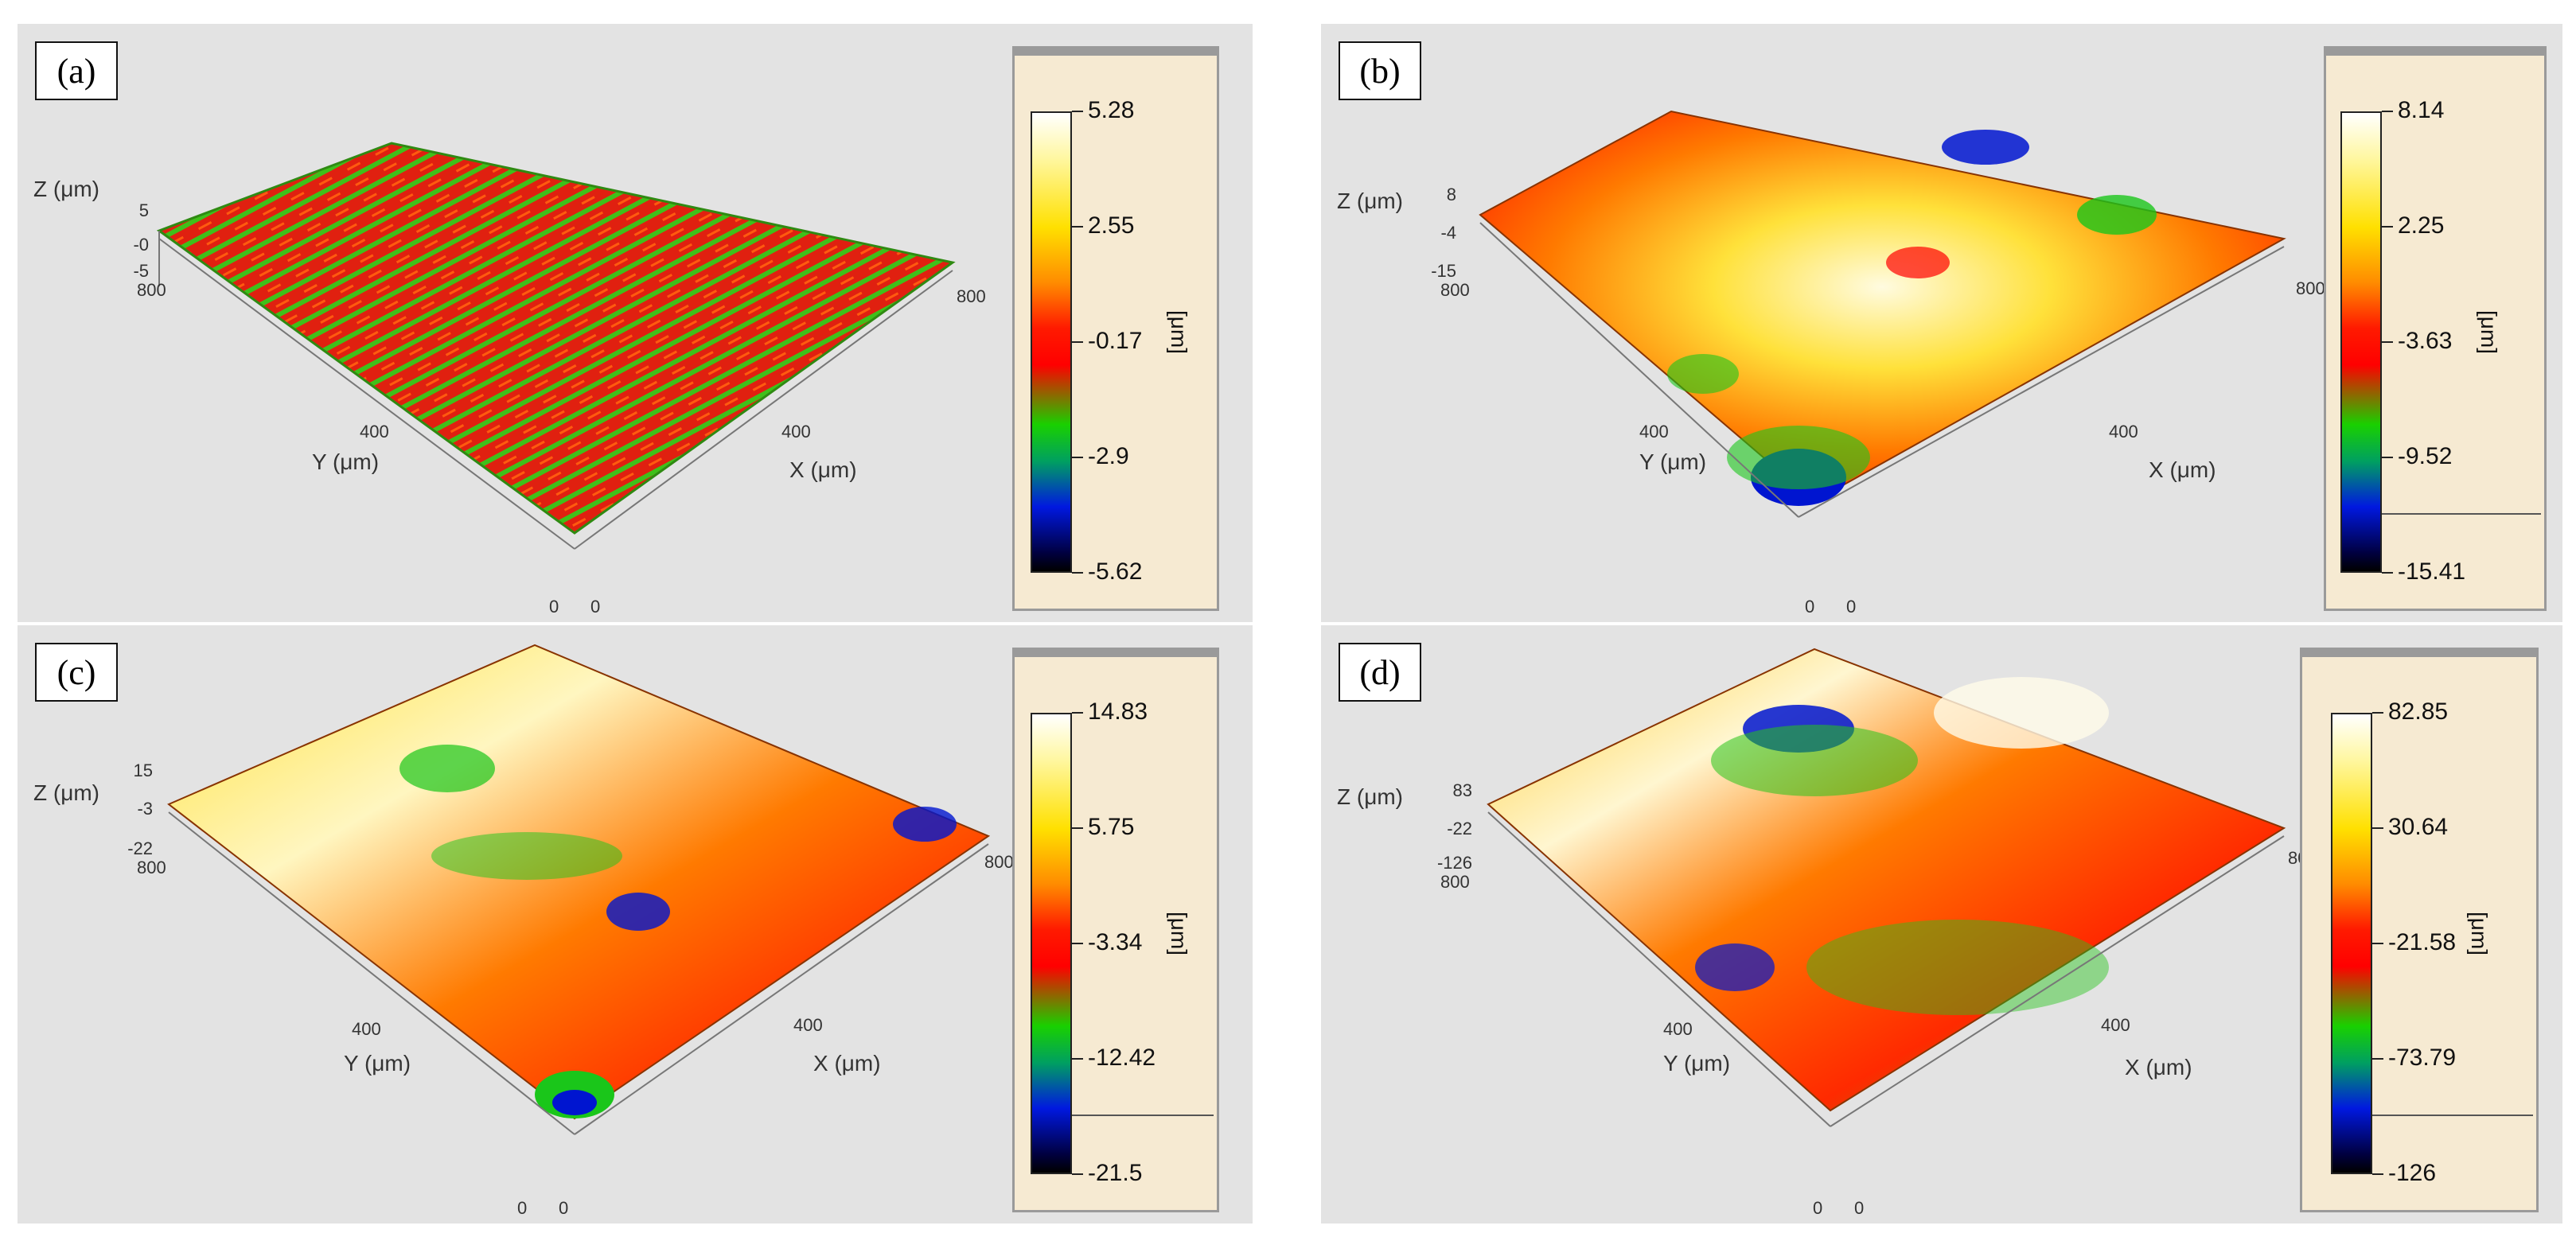  Describe the element at coordinates (1454, 863) in the screenshot. I see `z-tick-label: -126` at that location.